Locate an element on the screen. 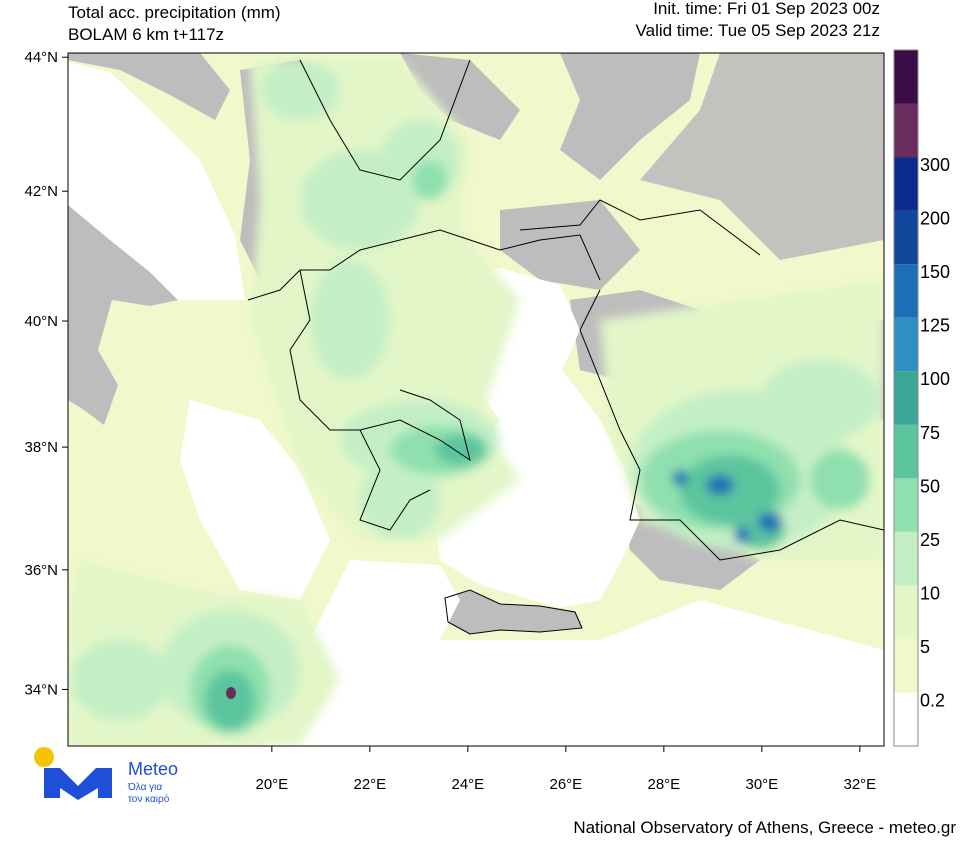 The width and height of the screenshot is (960, 843). colorbar-label: 10 is located at coordinates (930, 593).